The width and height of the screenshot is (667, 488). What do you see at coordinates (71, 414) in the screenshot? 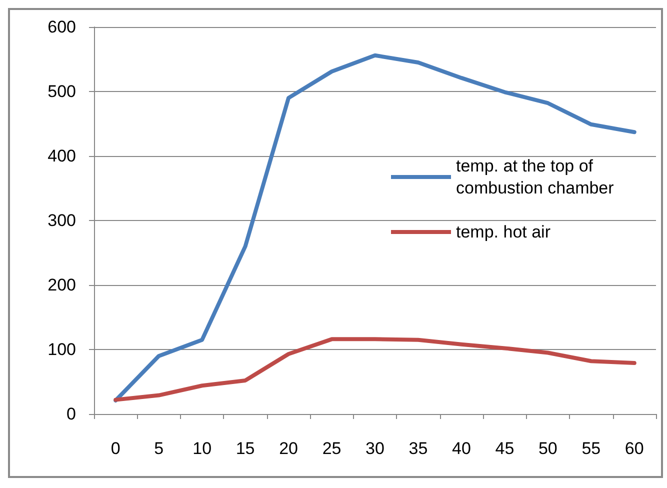
I see `y-tick-label: 0` at bounding box center [71, 414].